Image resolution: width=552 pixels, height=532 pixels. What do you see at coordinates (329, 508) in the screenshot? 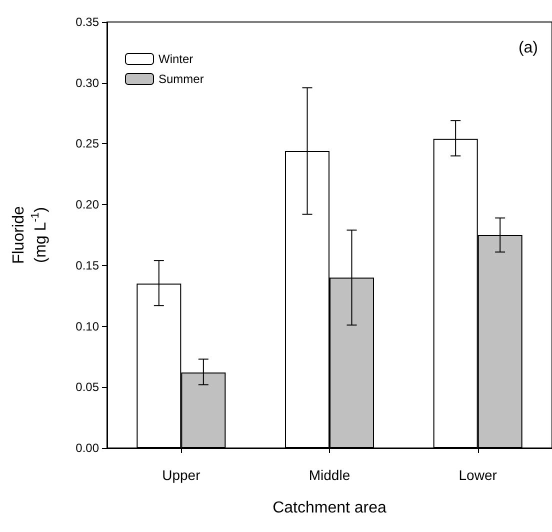
I see `x-axis-title: Catchment area` at bounding box center [329, 508].